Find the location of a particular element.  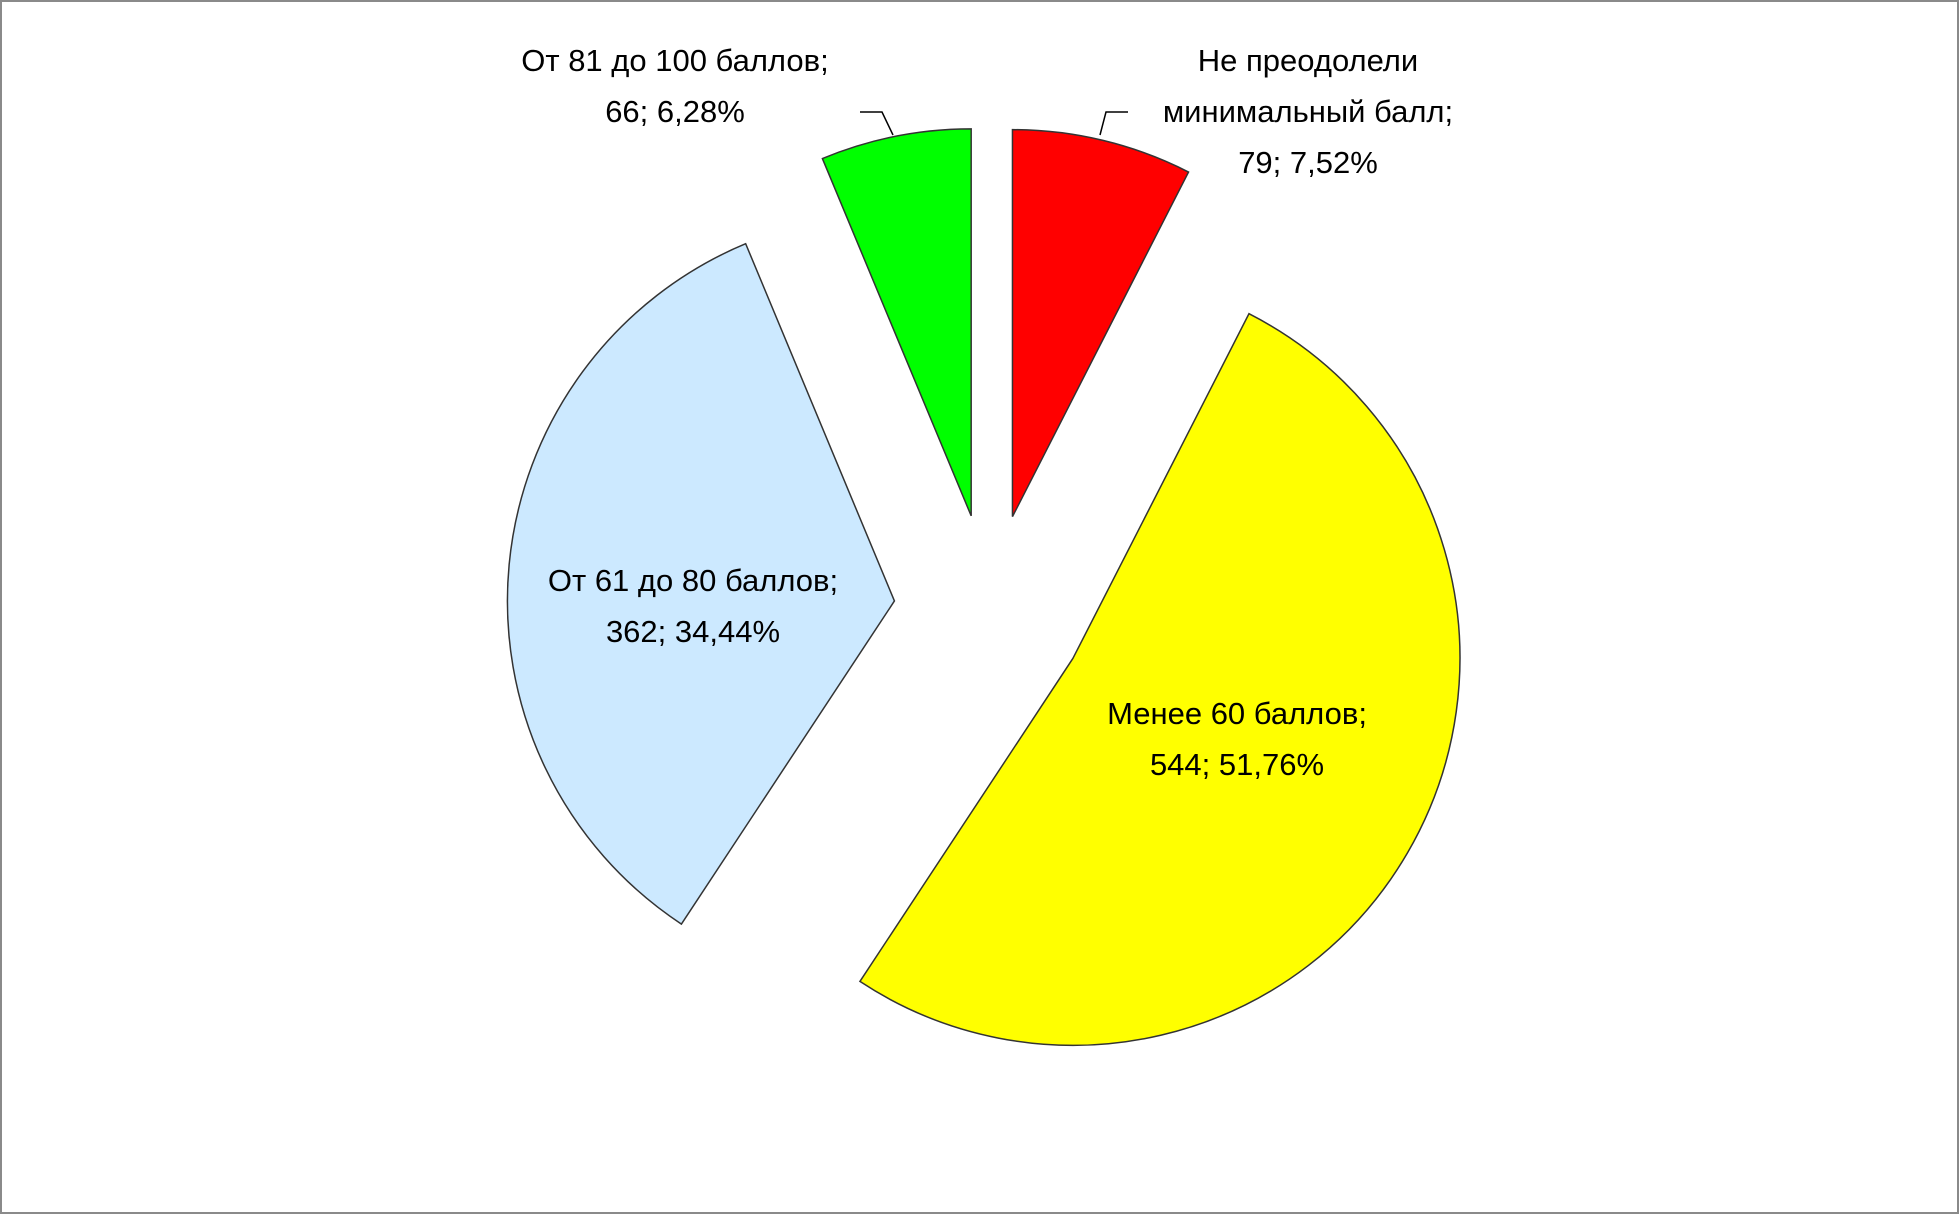

data-label: От 81 до 100 баллов; 66; 6,28% is located at coordinates (675, 86).